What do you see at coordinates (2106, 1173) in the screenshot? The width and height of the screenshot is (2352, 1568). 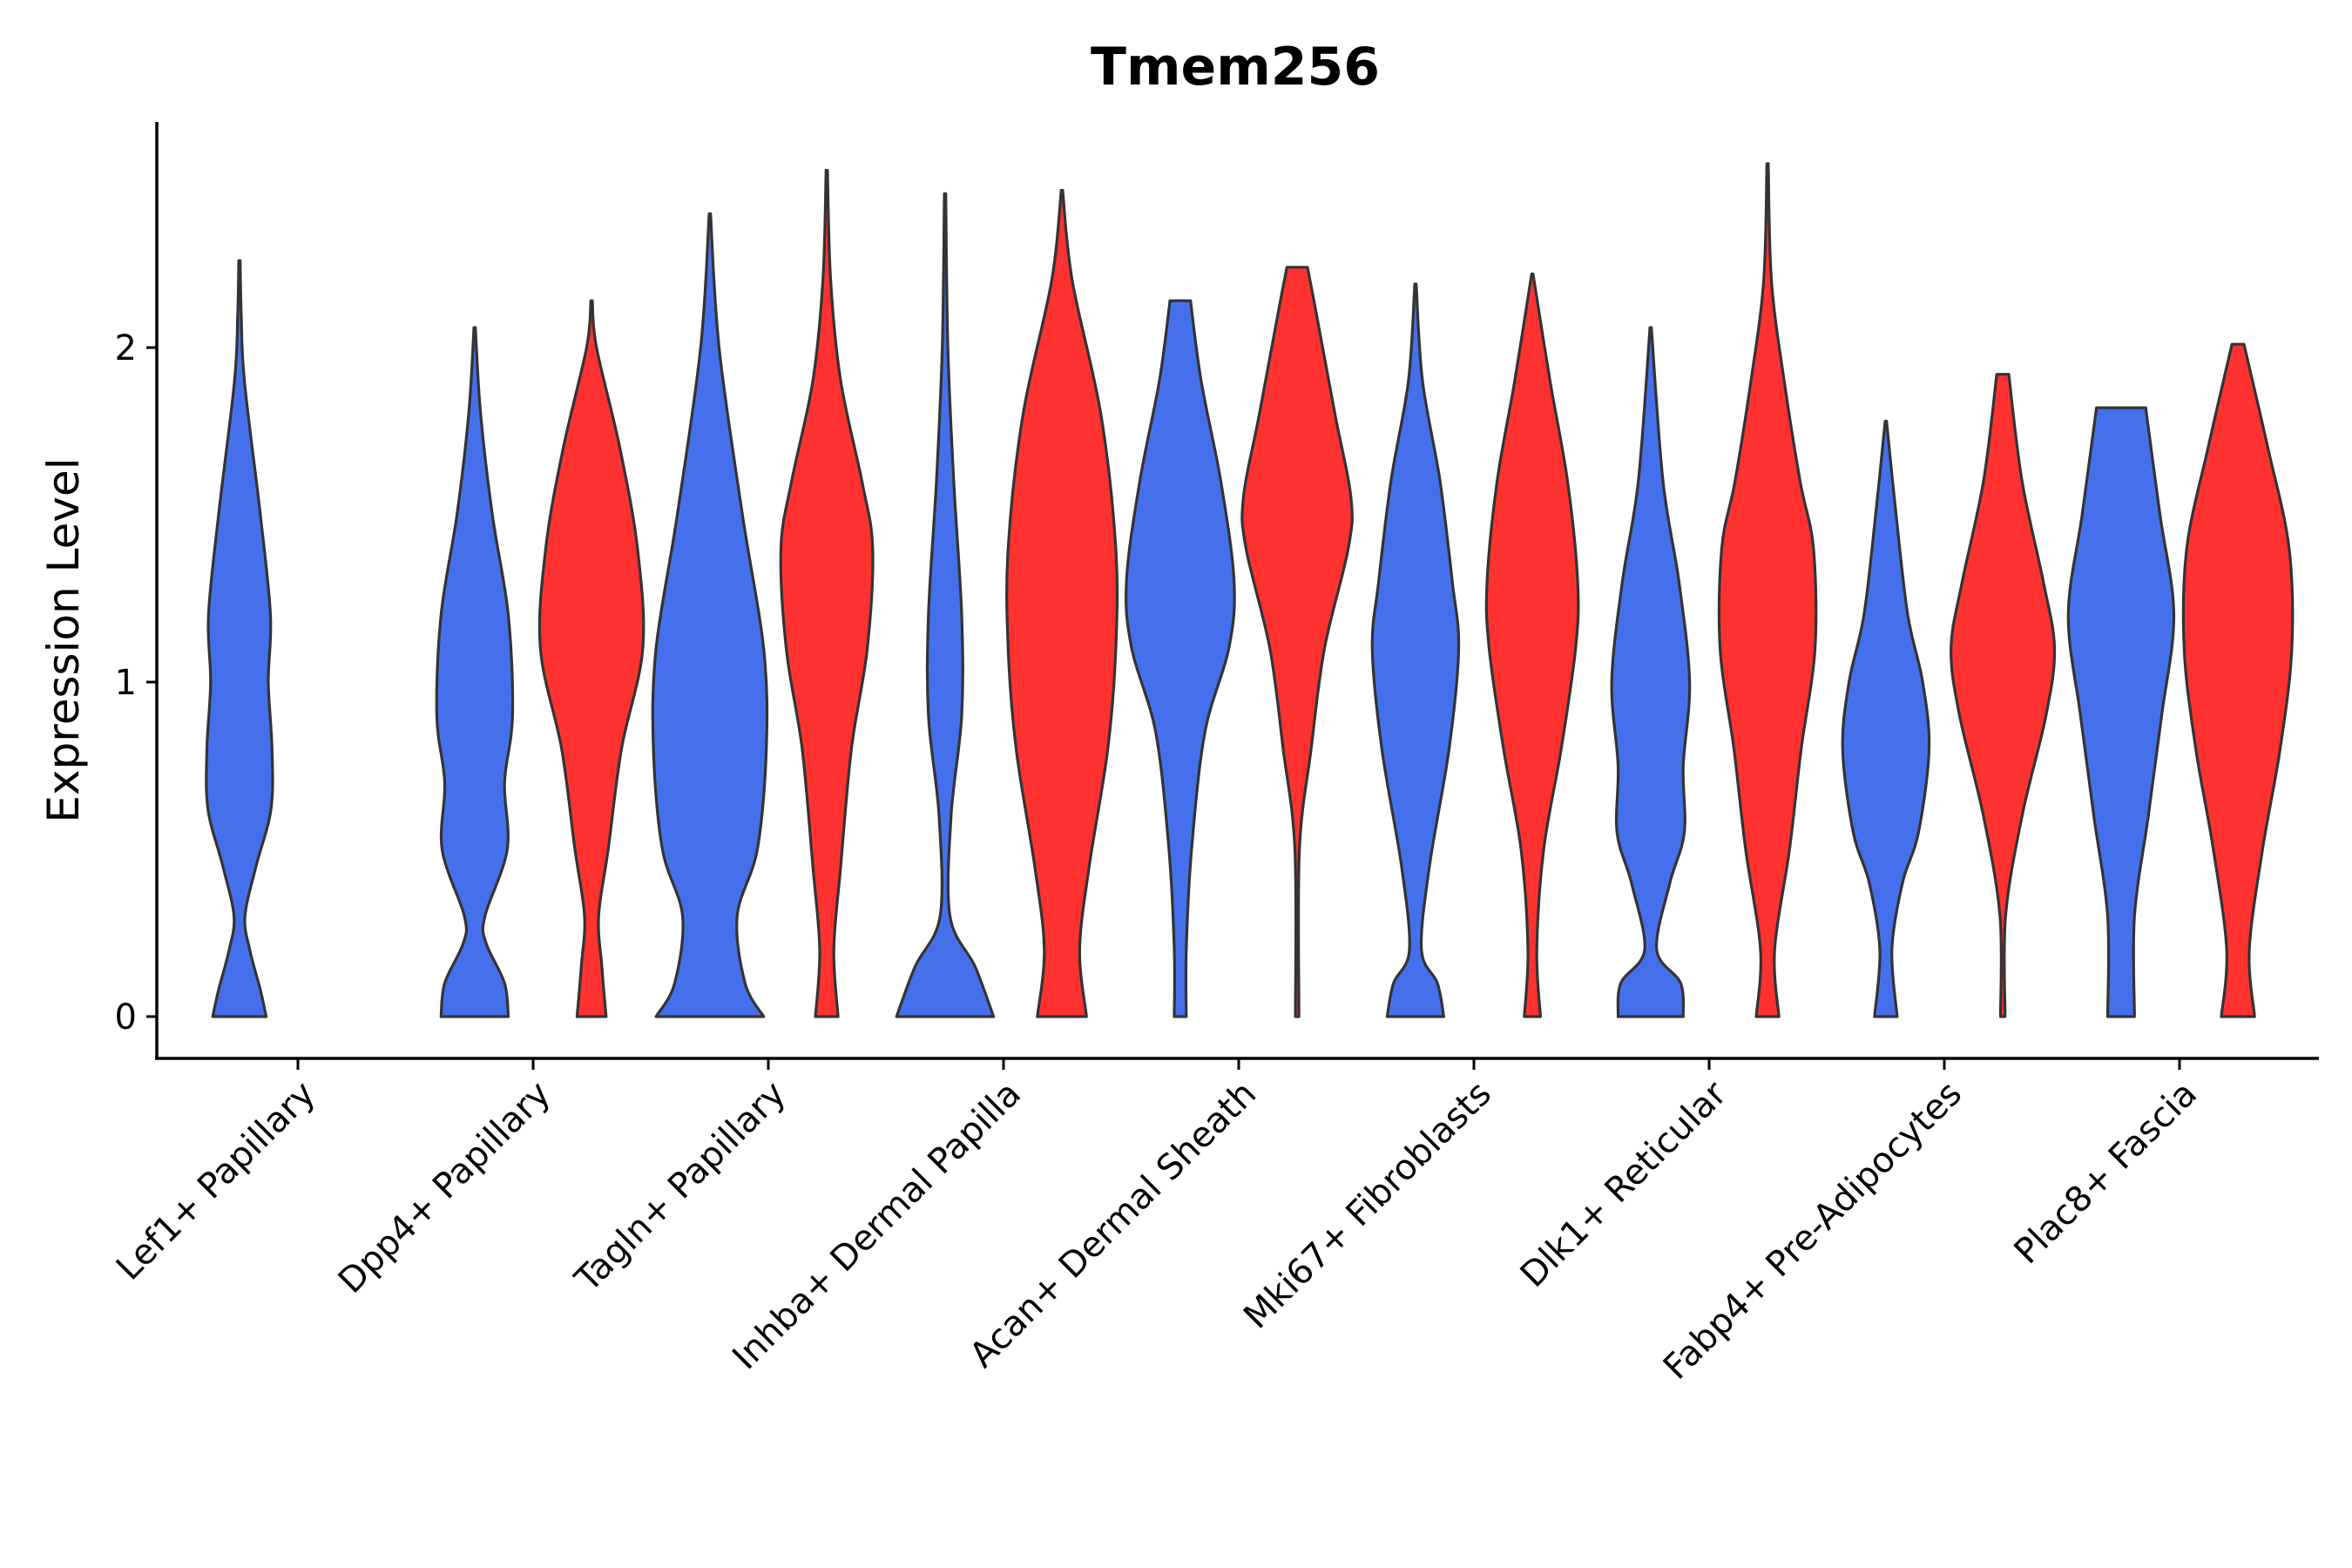 I see `x-tick-label: Plac8+ Fascia` at bounding box center [2106, 1173].